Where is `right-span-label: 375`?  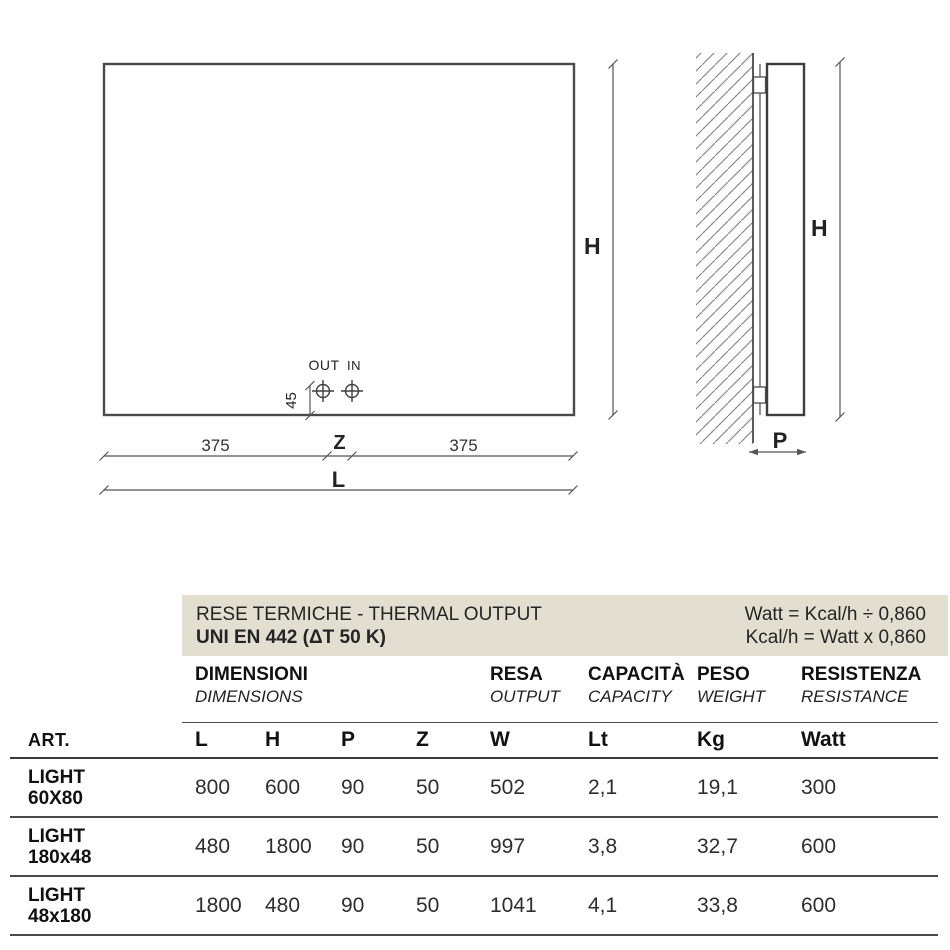 right-span-label: 375 is located at coordinates (463, 445).